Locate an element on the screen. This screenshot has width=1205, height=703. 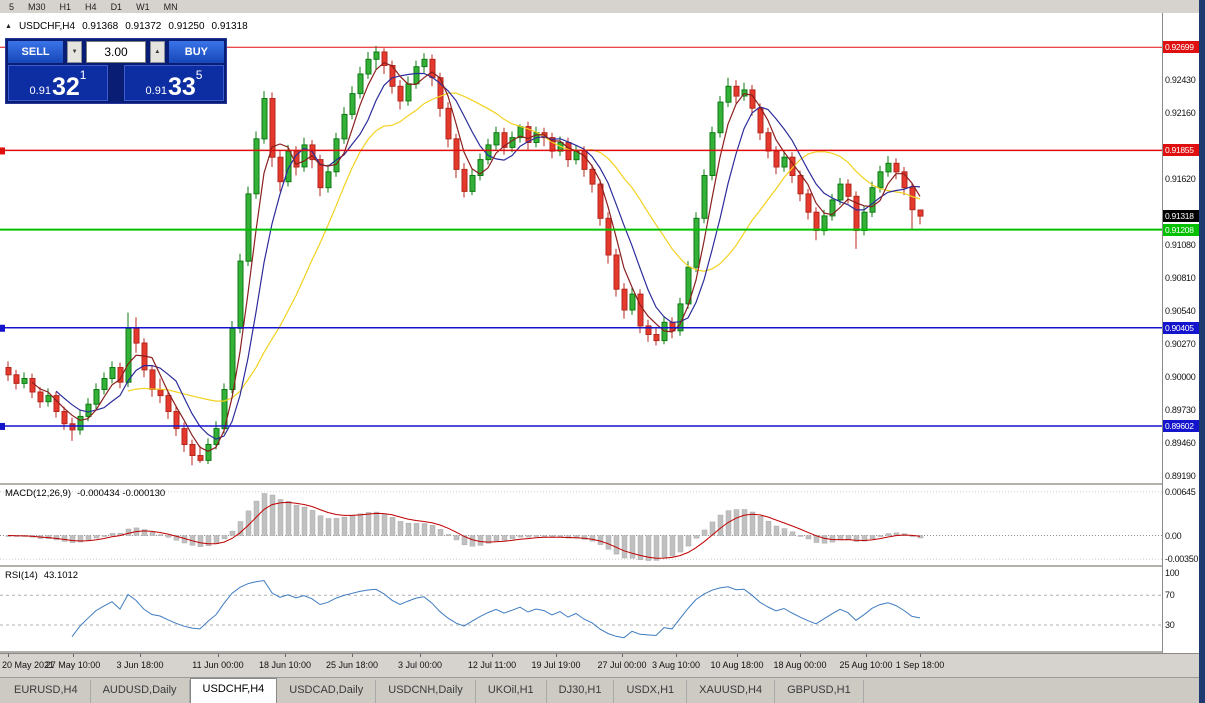
timeframe-button-h1: H1 is located at coordinates (65, 6).